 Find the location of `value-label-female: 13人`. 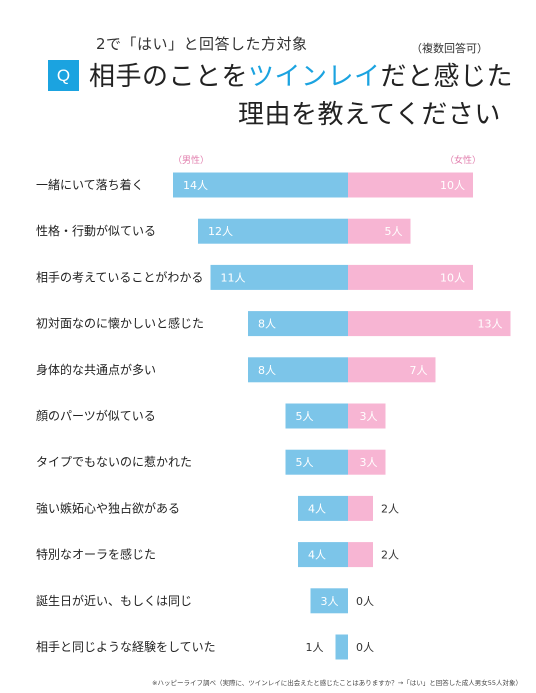

value-label-female: 13人 is located at coordinates (490, 324).